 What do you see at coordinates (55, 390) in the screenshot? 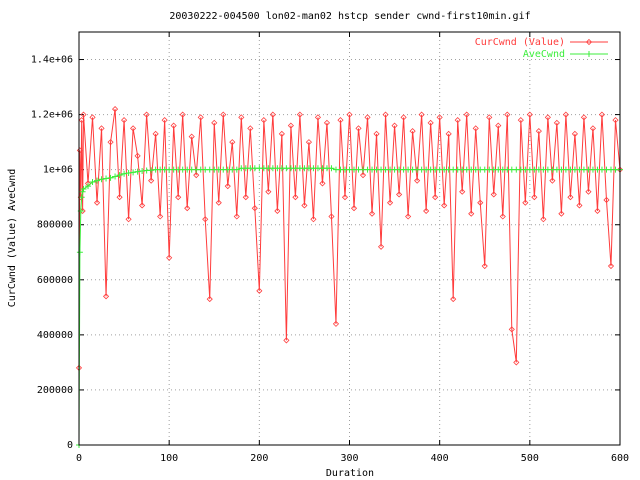
I see `y-tick-label: 200000` at bounding box center [55, 390].